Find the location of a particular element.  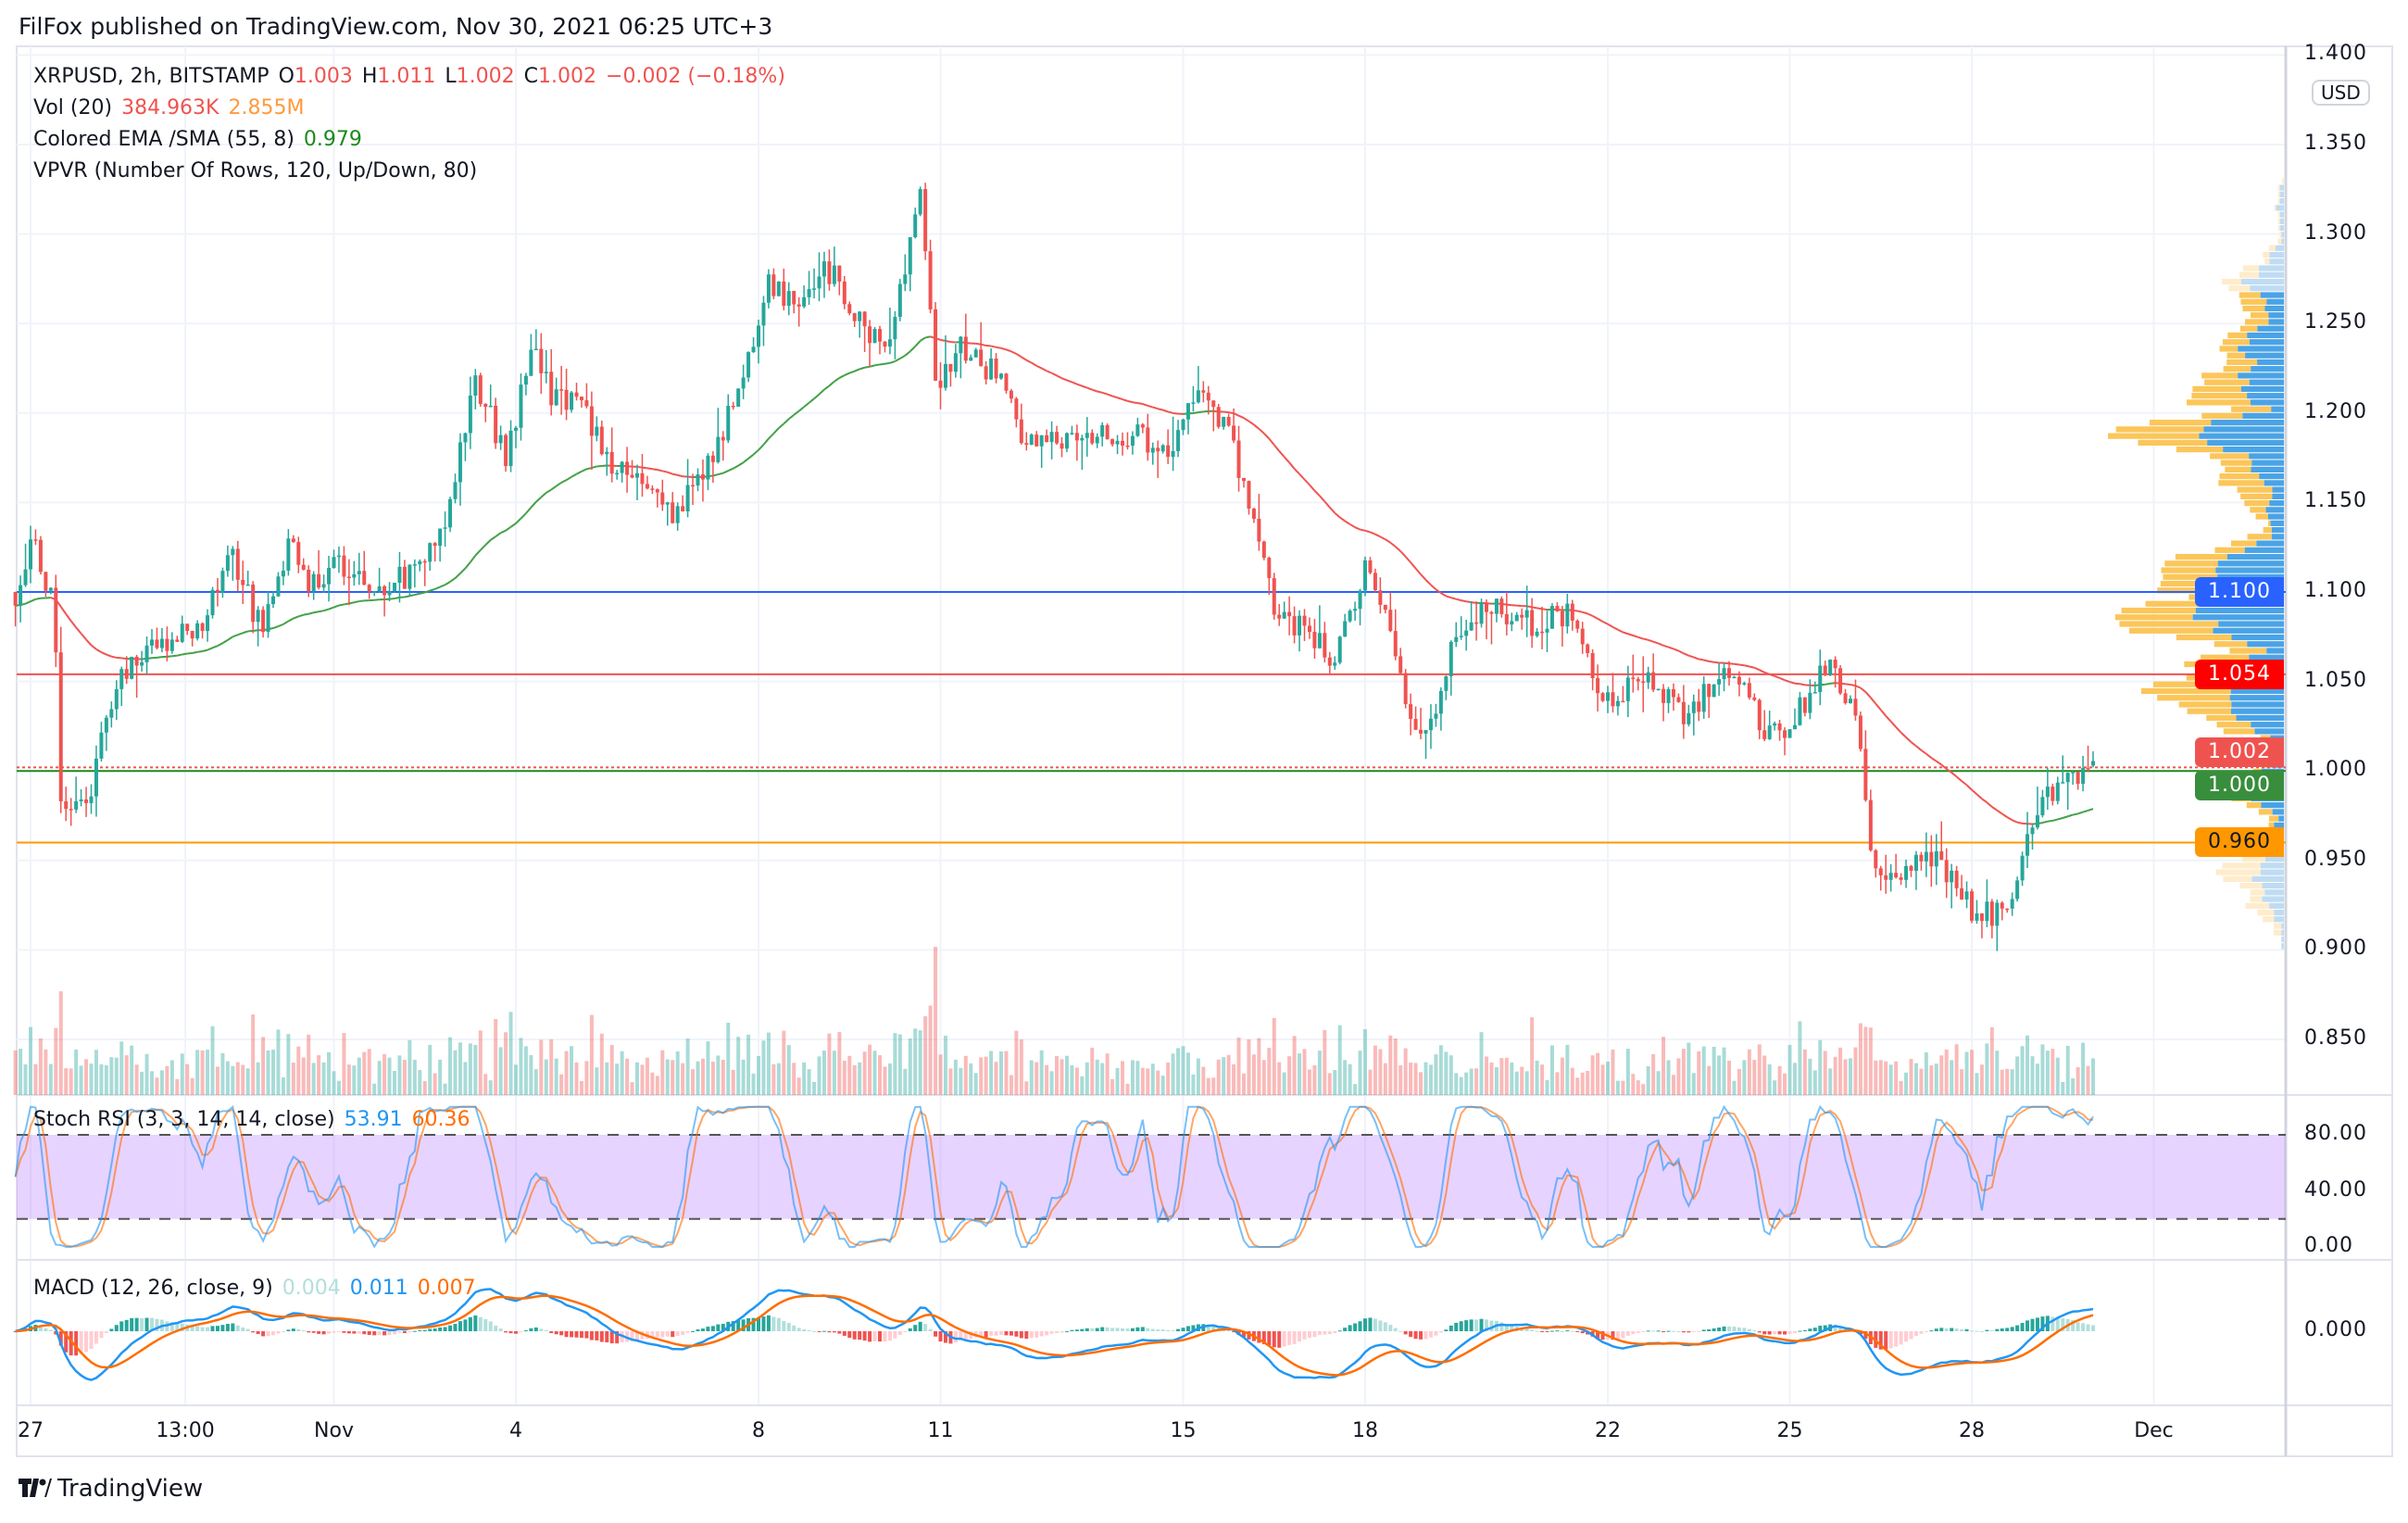

stoch-label: Stoch RSI (3, 3, 14, 14, close) is located at coordinates (184, 1119).